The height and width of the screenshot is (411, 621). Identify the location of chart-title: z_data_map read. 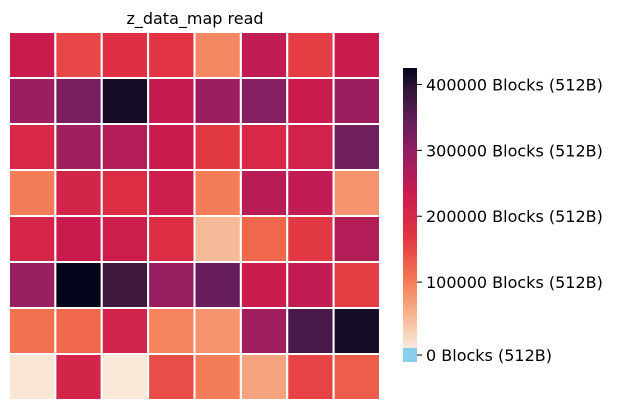
(194, 19).